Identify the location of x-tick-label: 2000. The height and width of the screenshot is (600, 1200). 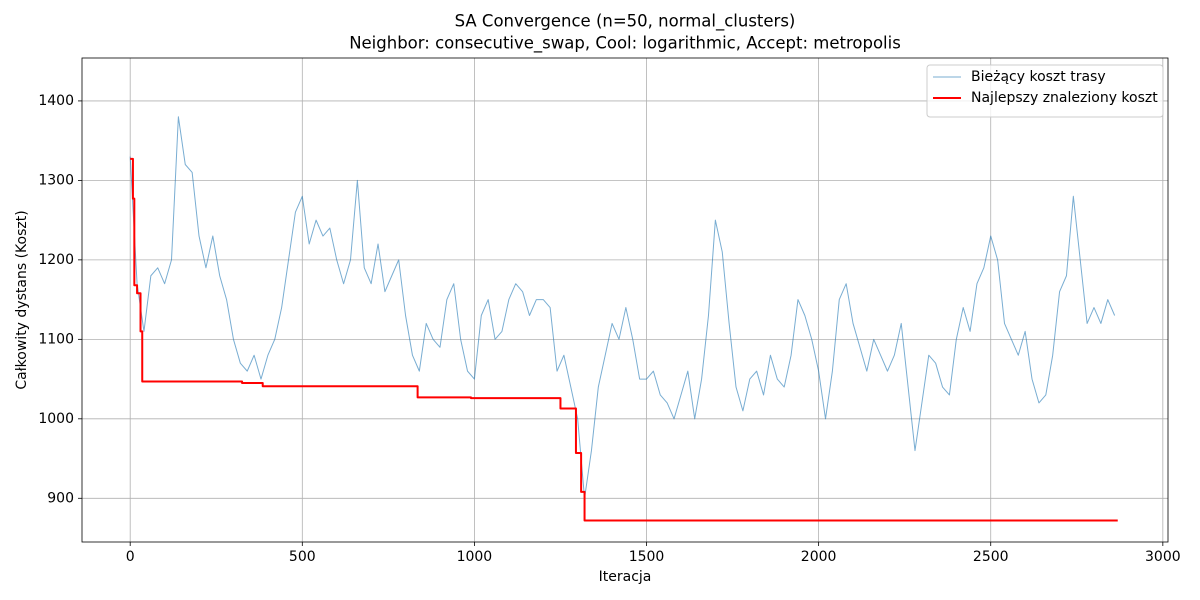
(819, 557).